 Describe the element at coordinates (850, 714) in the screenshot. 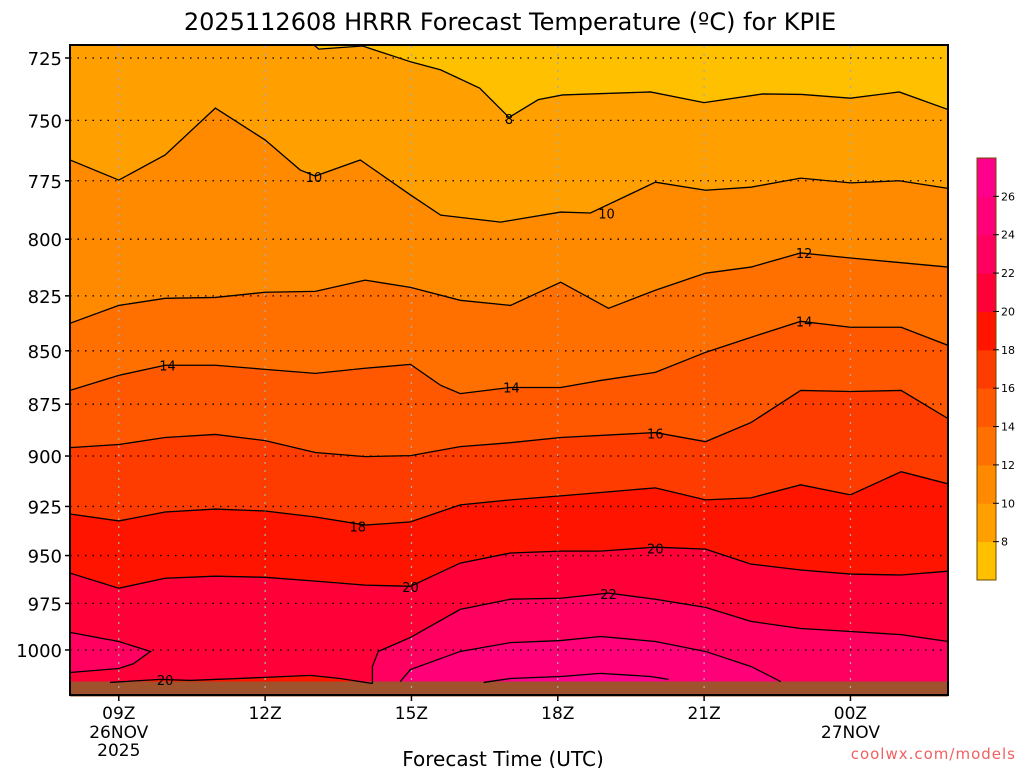

I see `x-tick-label: 00Z` at that location.